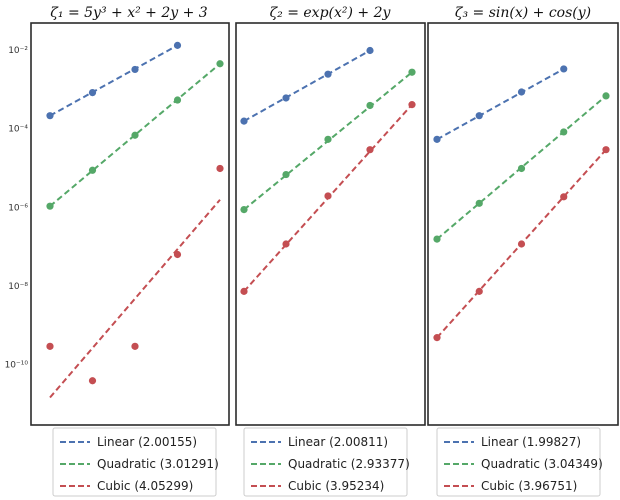  Describe the element at coordinates (158, 464) in the screenshot. I see `legend-quadratic-label: Quadratic (3.01291)` at that location.